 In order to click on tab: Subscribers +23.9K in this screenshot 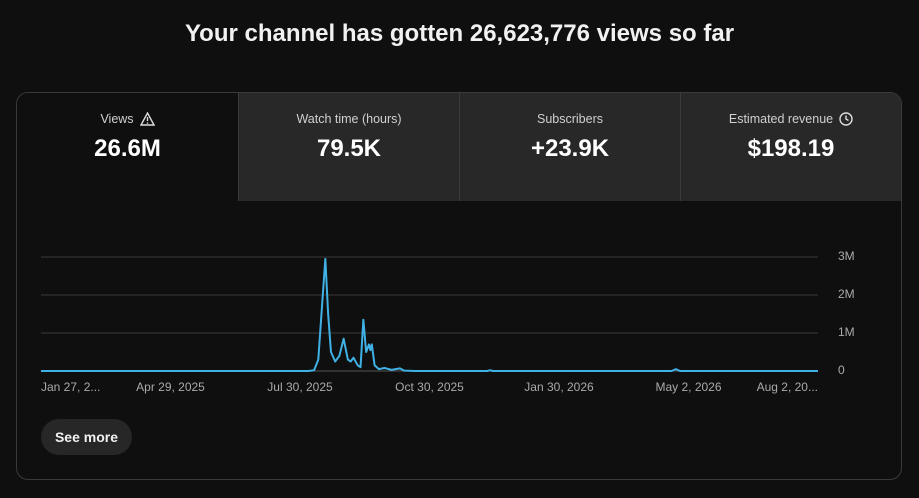, I will do `click(569, 147)`.